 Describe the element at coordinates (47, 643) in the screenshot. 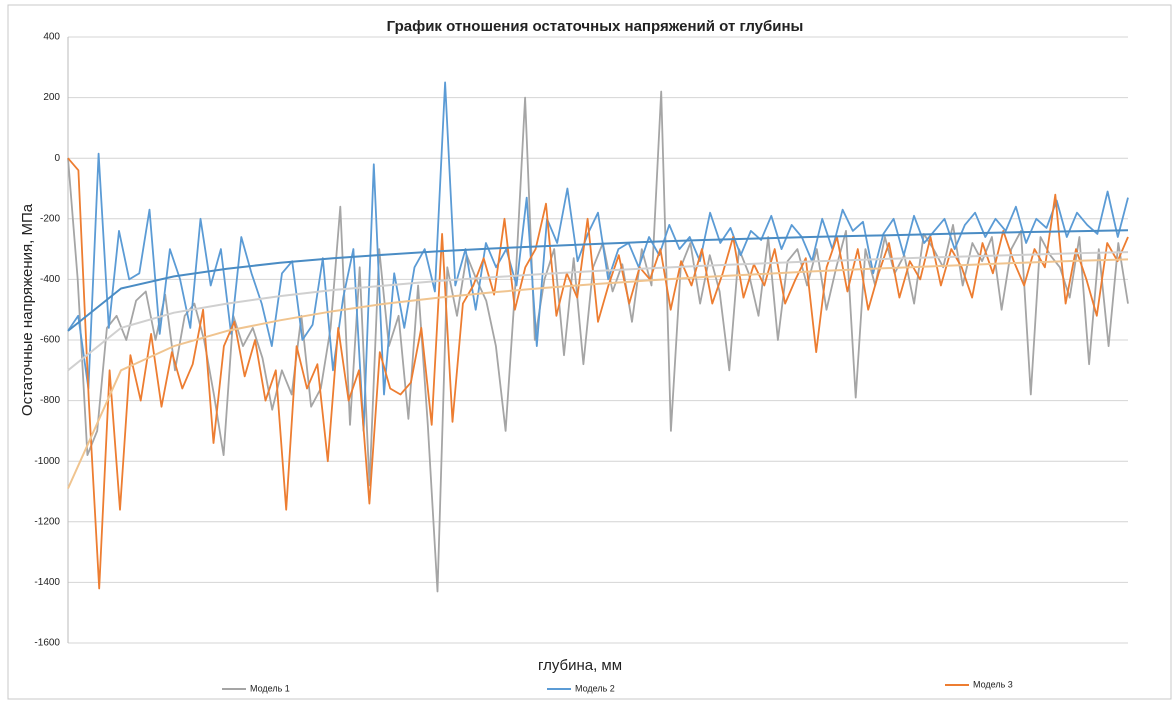

I see `y-tick-label: -1600` at that location.